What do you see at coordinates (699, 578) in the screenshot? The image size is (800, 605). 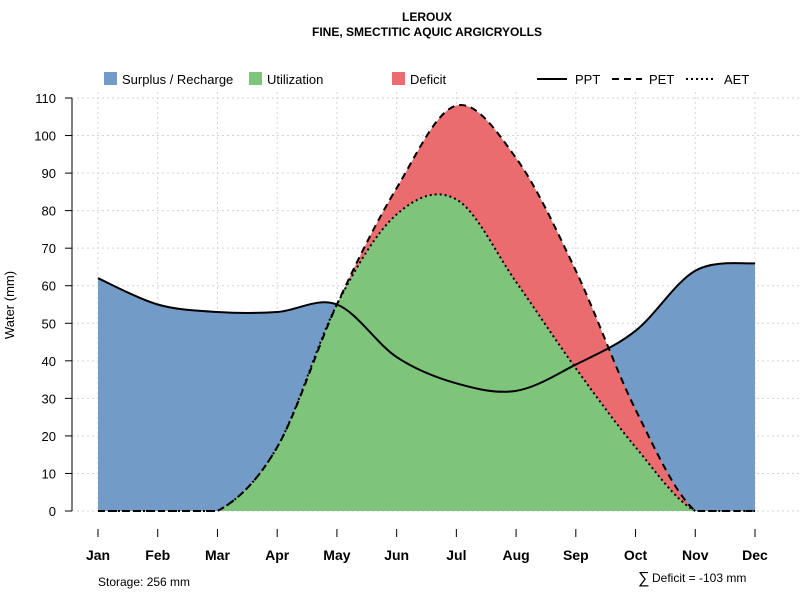 I see `deficit-annotation: Deficit = -103 mm` at bounding box center [699, 578].